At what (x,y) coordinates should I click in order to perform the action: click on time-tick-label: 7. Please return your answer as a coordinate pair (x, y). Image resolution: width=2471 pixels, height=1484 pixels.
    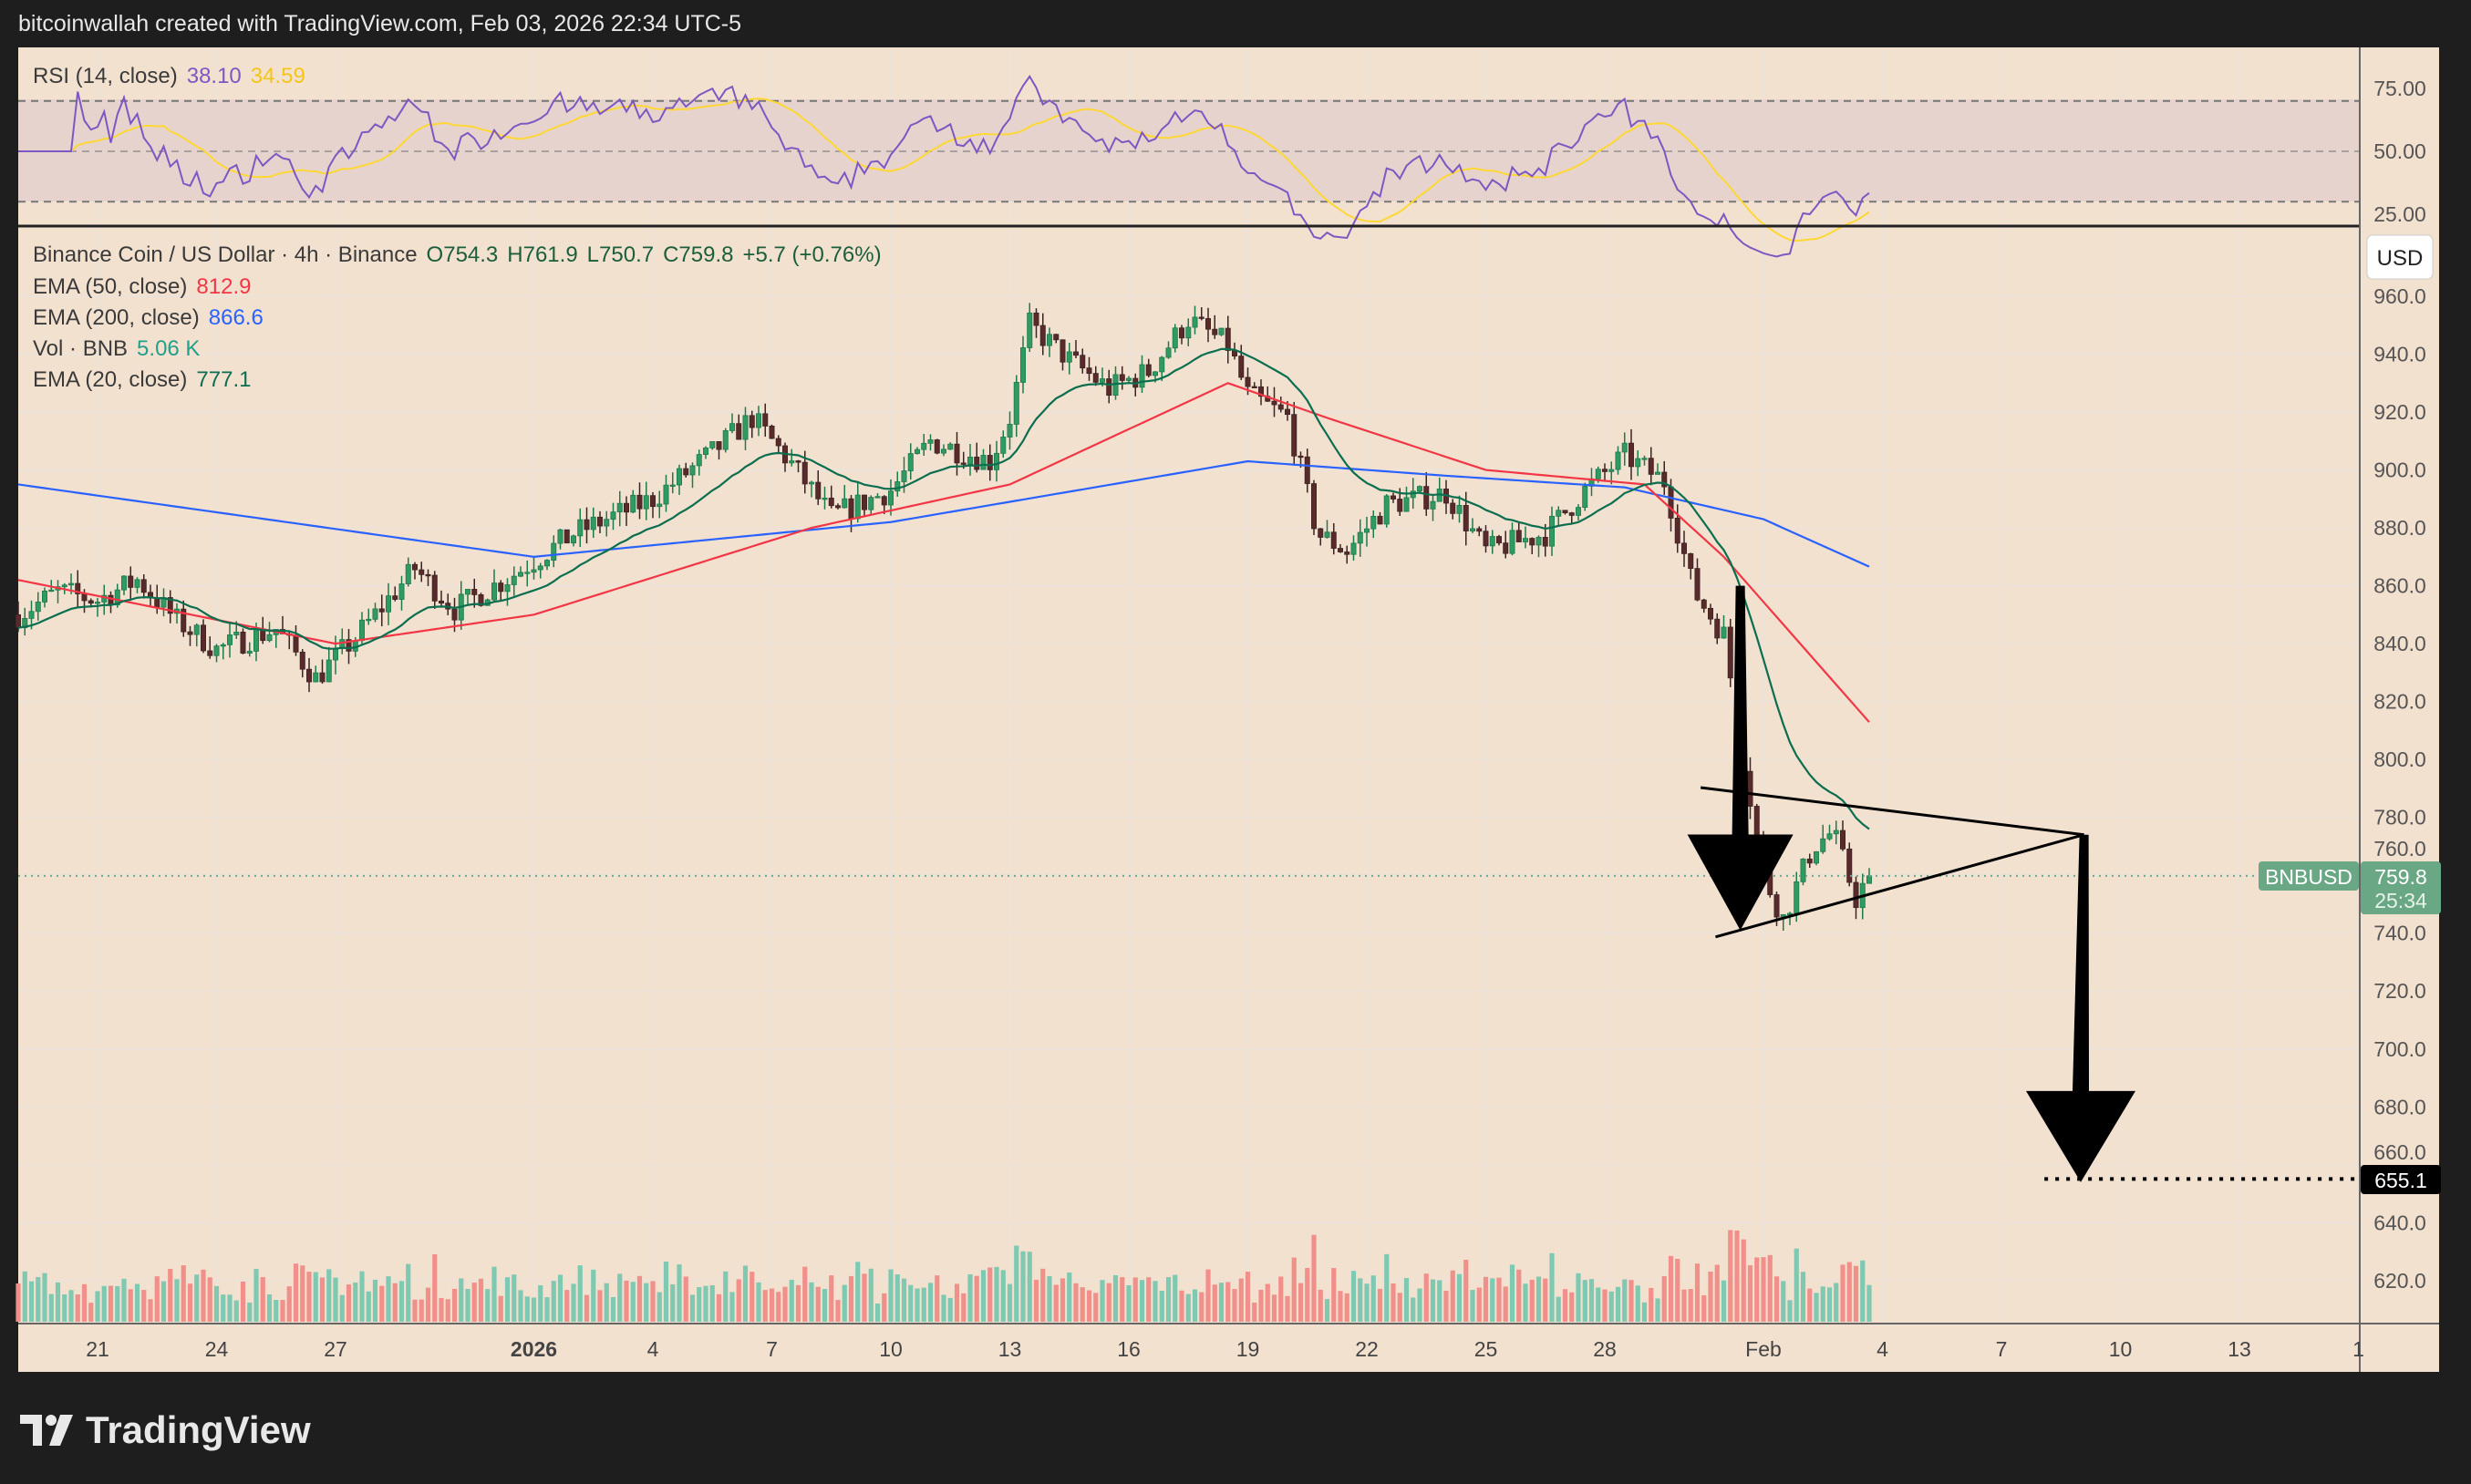
    Looking at the image, I should click on (2002, 1349).